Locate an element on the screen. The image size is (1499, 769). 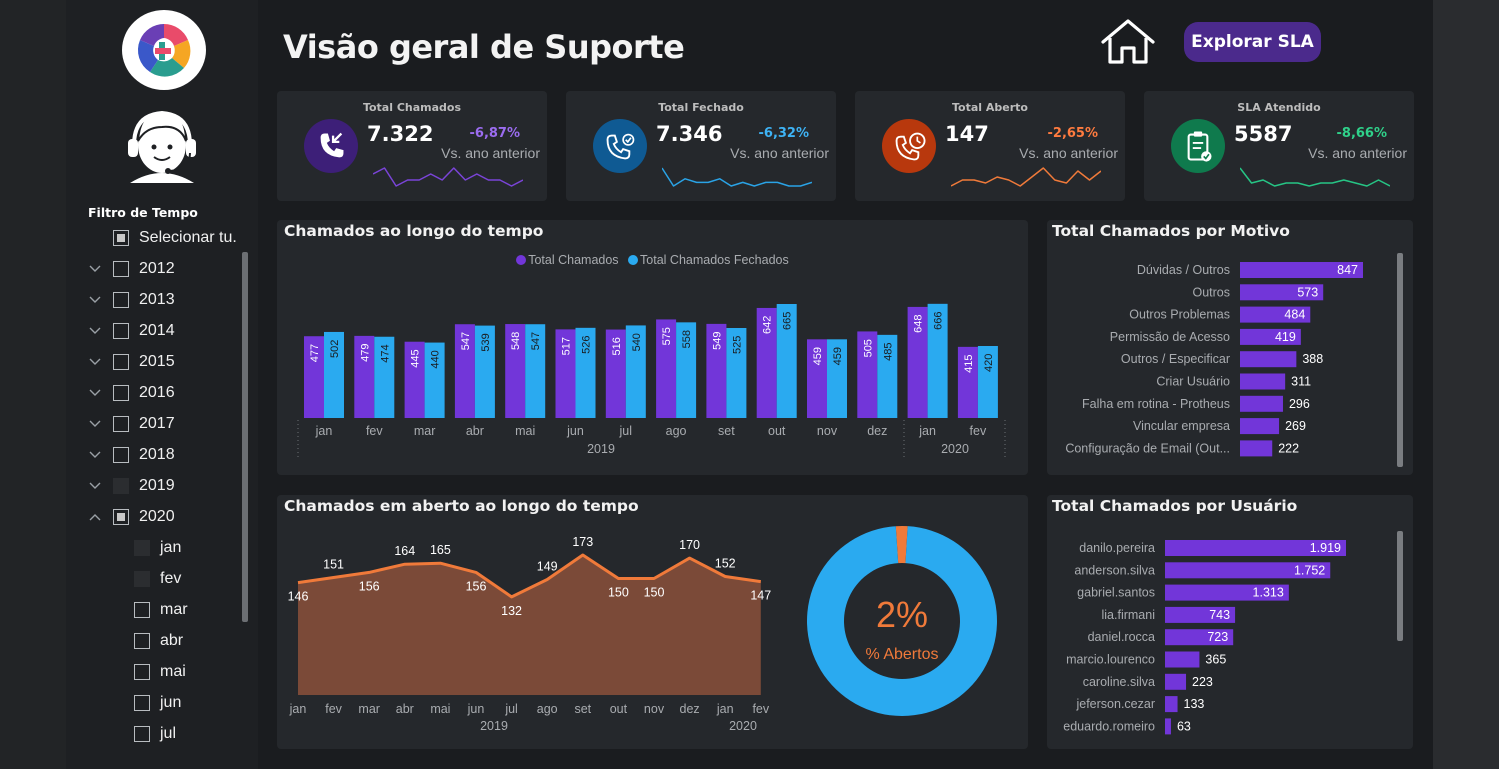
filter-item-2017: 2017 is located at coordinates (132, 424).